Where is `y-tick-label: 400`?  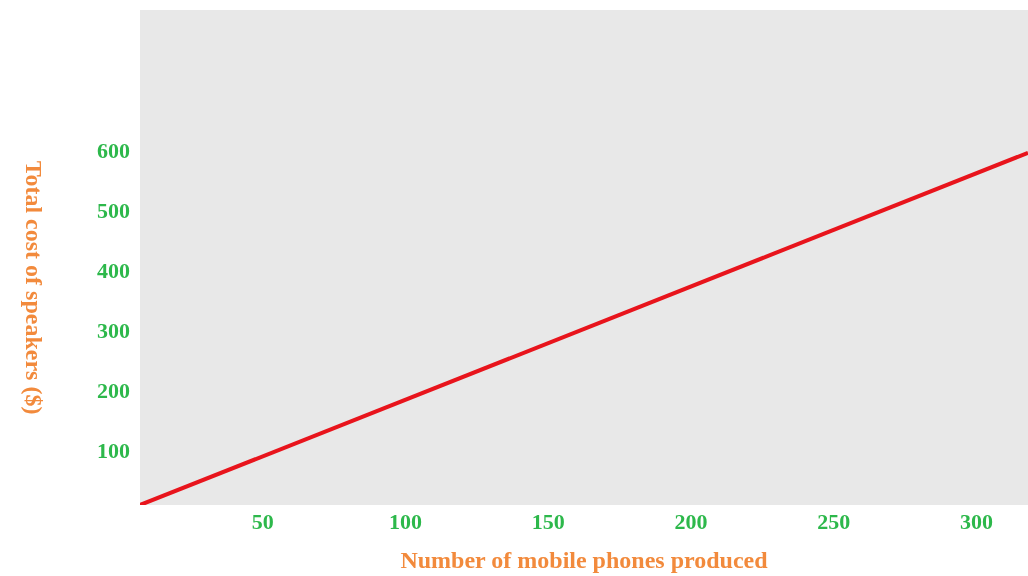
y-tick-label: 400 is located at coordinates (113, 270).